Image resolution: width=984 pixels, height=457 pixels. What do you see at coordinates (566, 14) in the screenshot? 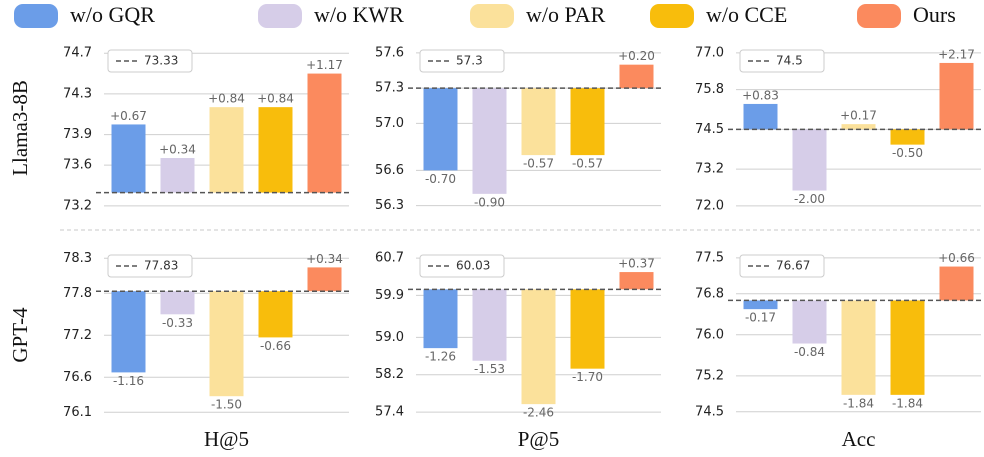
I see `legend-label: w/o PAR` at bounding box center [566, 14].